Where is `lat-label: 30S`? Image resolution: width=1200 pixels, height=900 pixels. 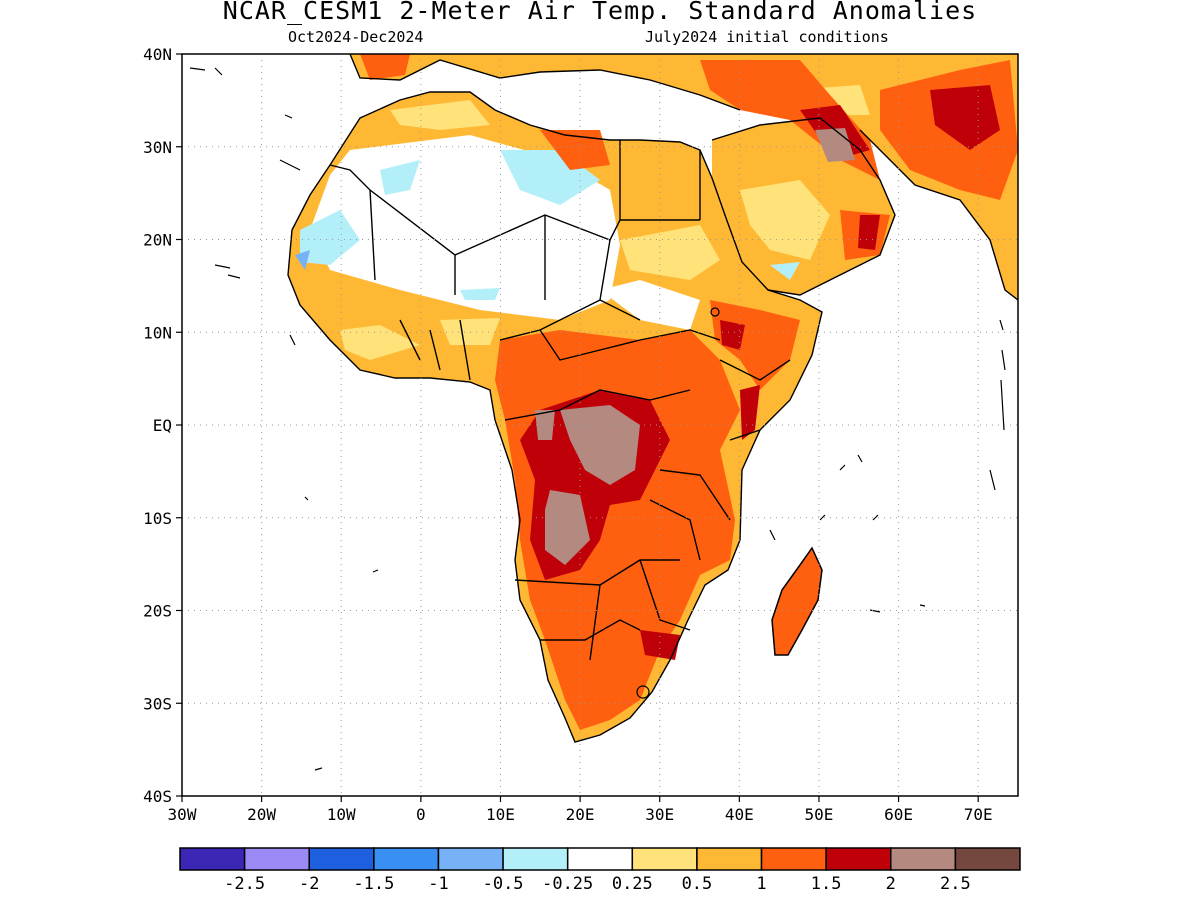 lat-label: 30S is located at coordinates (157, 703).